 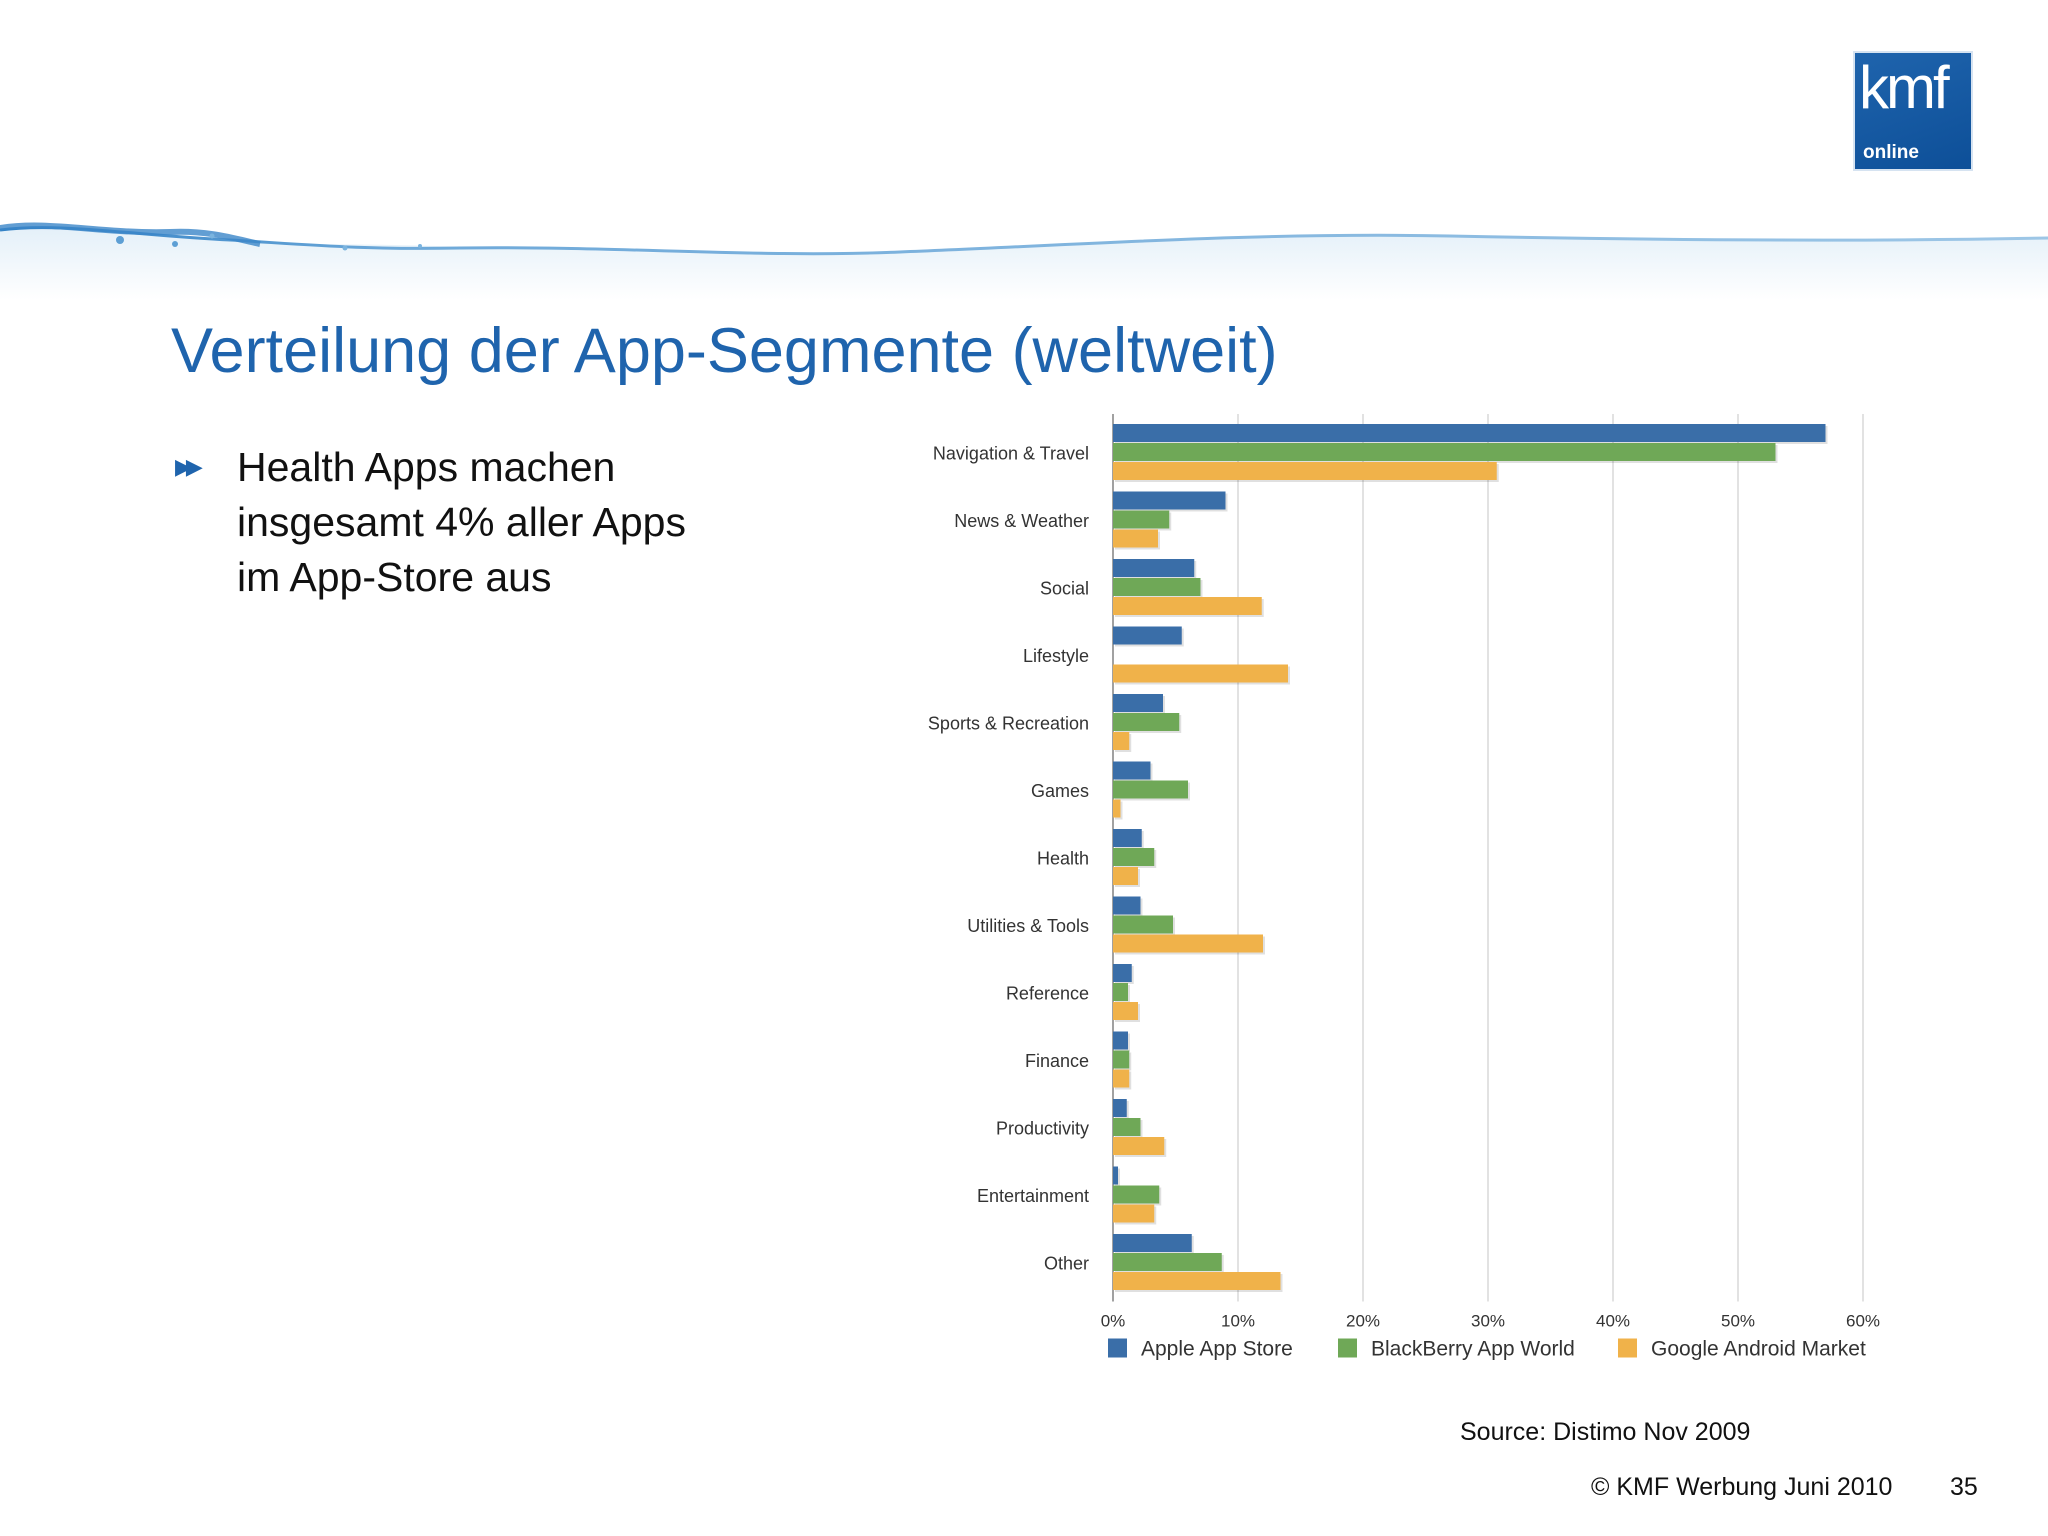 What do you see at coordinates (1008, 724) in the screenshot?
I see `category-label: Sports & Recreation` at bounding box center [1008, 724].